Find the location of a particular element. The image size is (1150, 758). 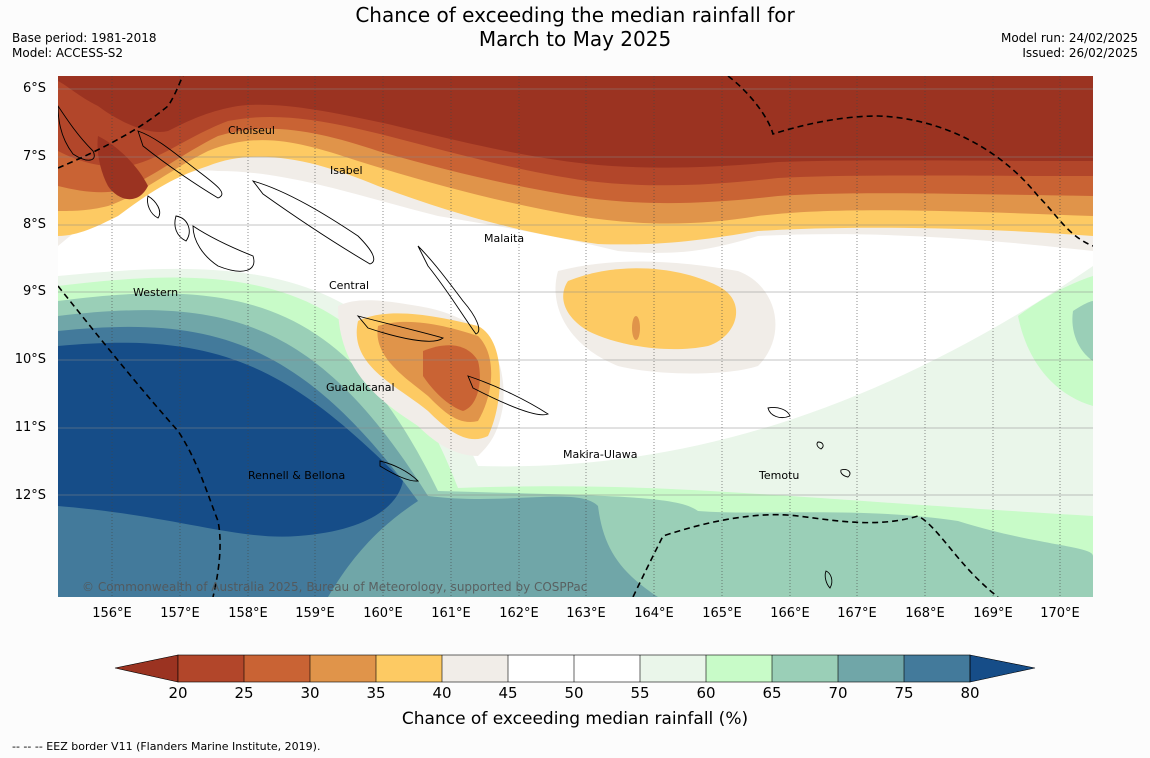

lat-label: 7°S is located at coordinates (34, 156).